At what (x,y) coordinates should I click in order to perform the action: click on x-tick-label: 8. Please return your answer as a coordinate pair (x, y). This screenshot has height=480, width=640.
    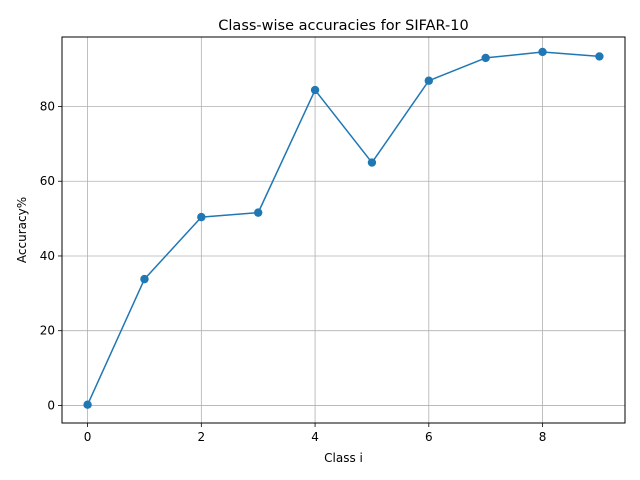
    Looking at the image, I should click on (543, 437).